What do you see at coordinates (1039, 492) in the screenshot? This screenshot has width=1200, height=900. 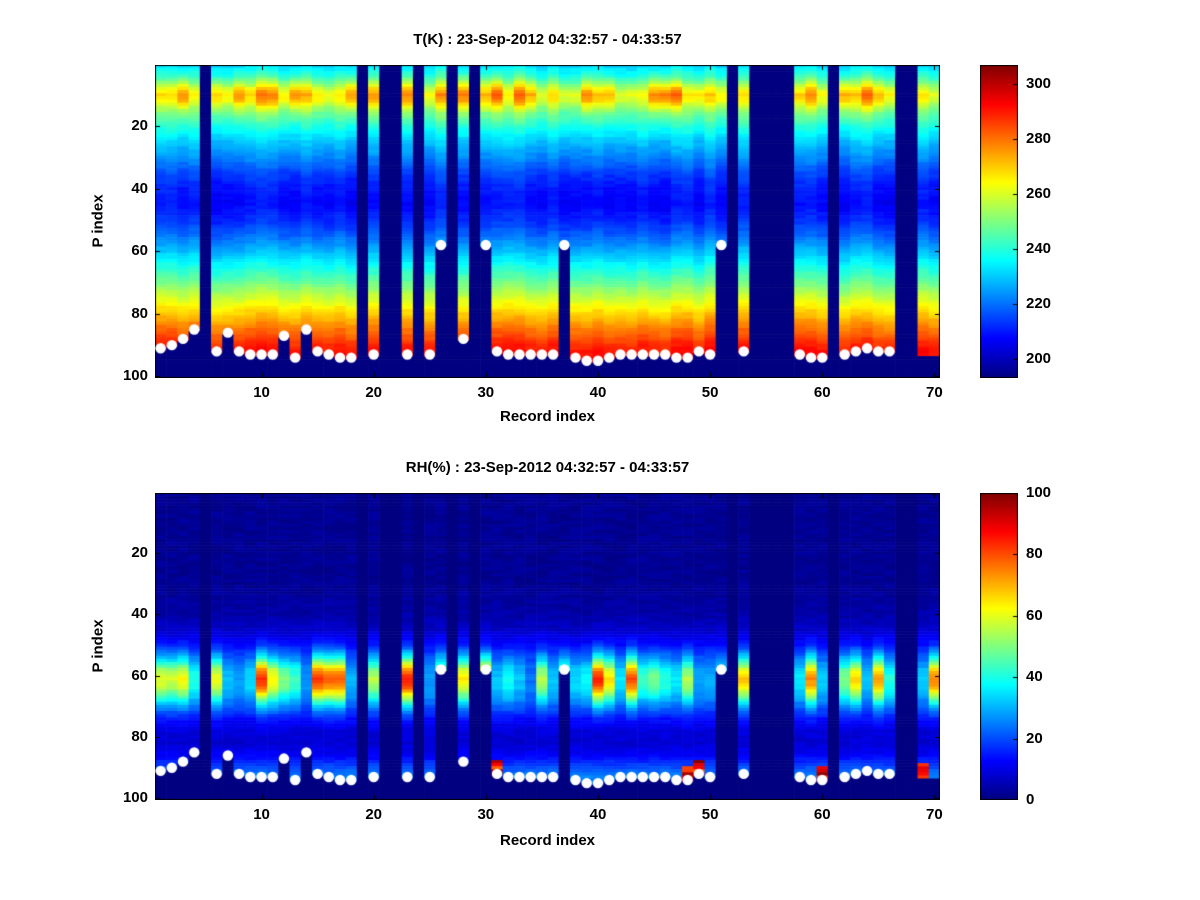 I see `colorbar-tick-label: 100` at bounding box center [1039, 492].